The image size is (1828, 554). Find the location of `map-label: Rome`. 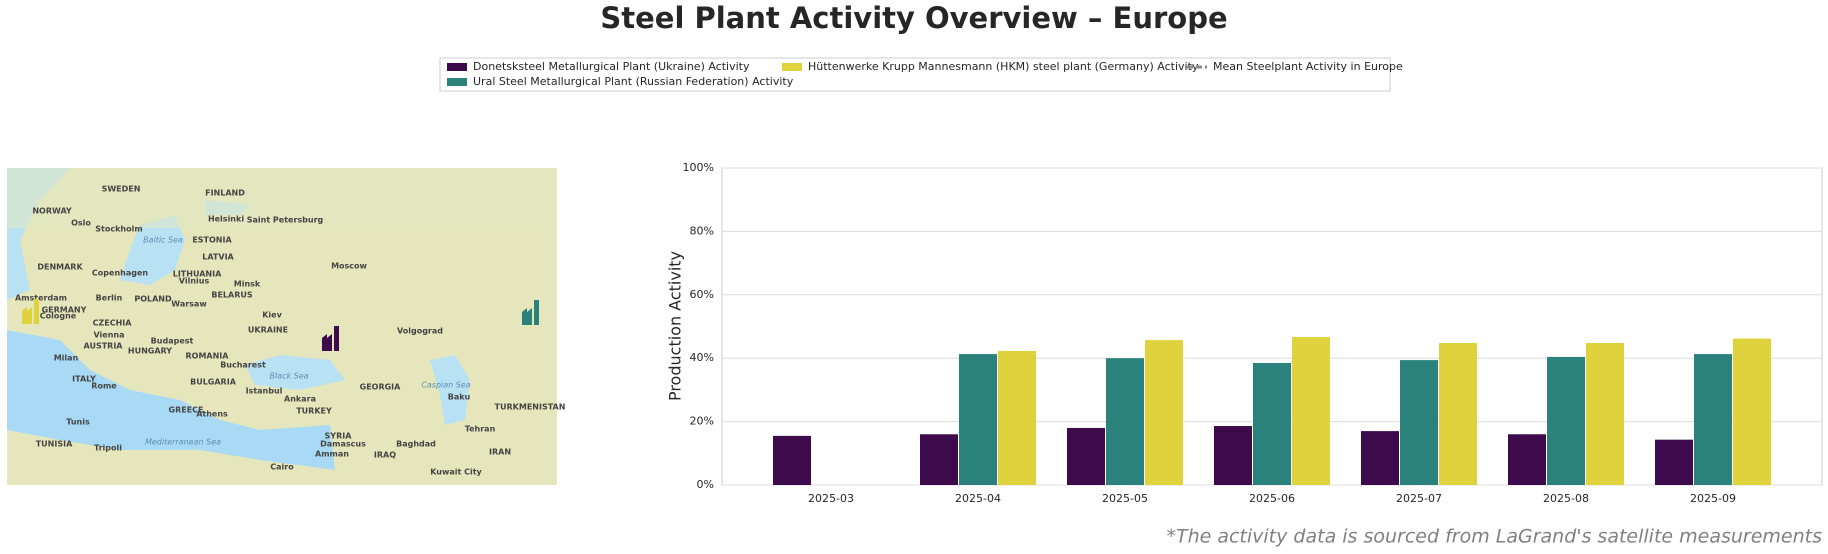

map-label: Rome is located at coordinates (104, 386).